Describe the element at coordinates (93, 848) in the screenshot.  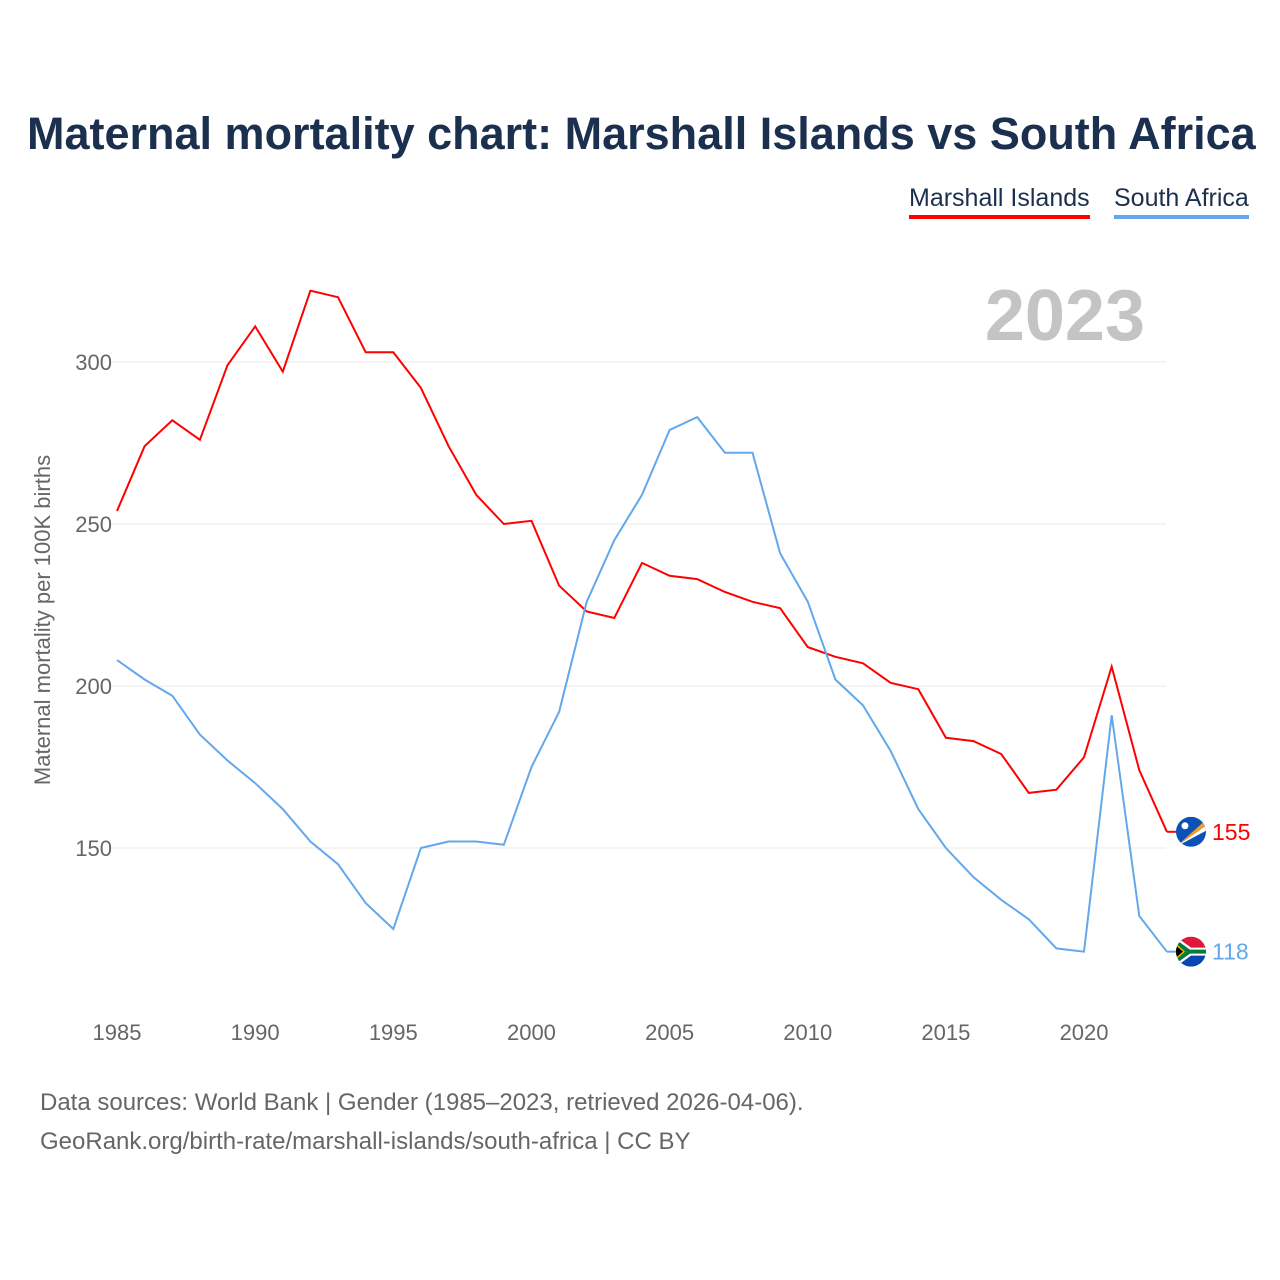
I see `y-tick-label: 150` at that location.